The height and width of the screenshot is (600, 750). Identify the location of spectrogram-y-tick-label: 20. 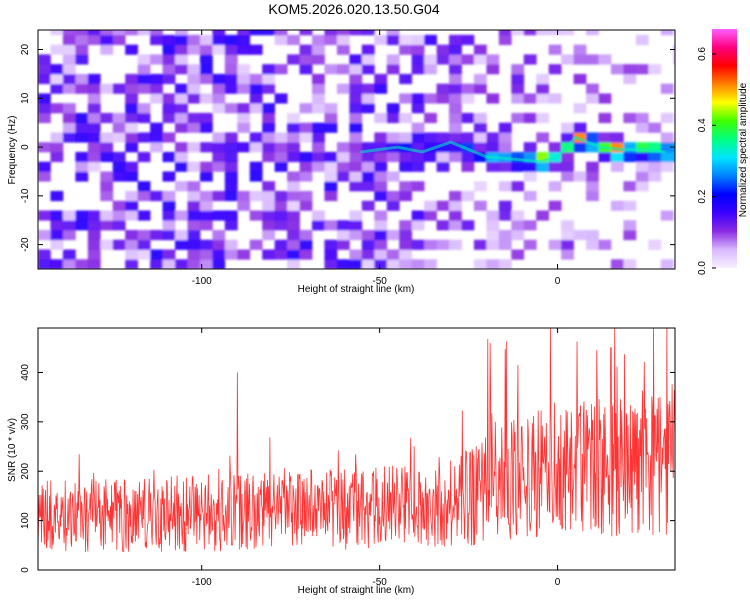
(25, 50).